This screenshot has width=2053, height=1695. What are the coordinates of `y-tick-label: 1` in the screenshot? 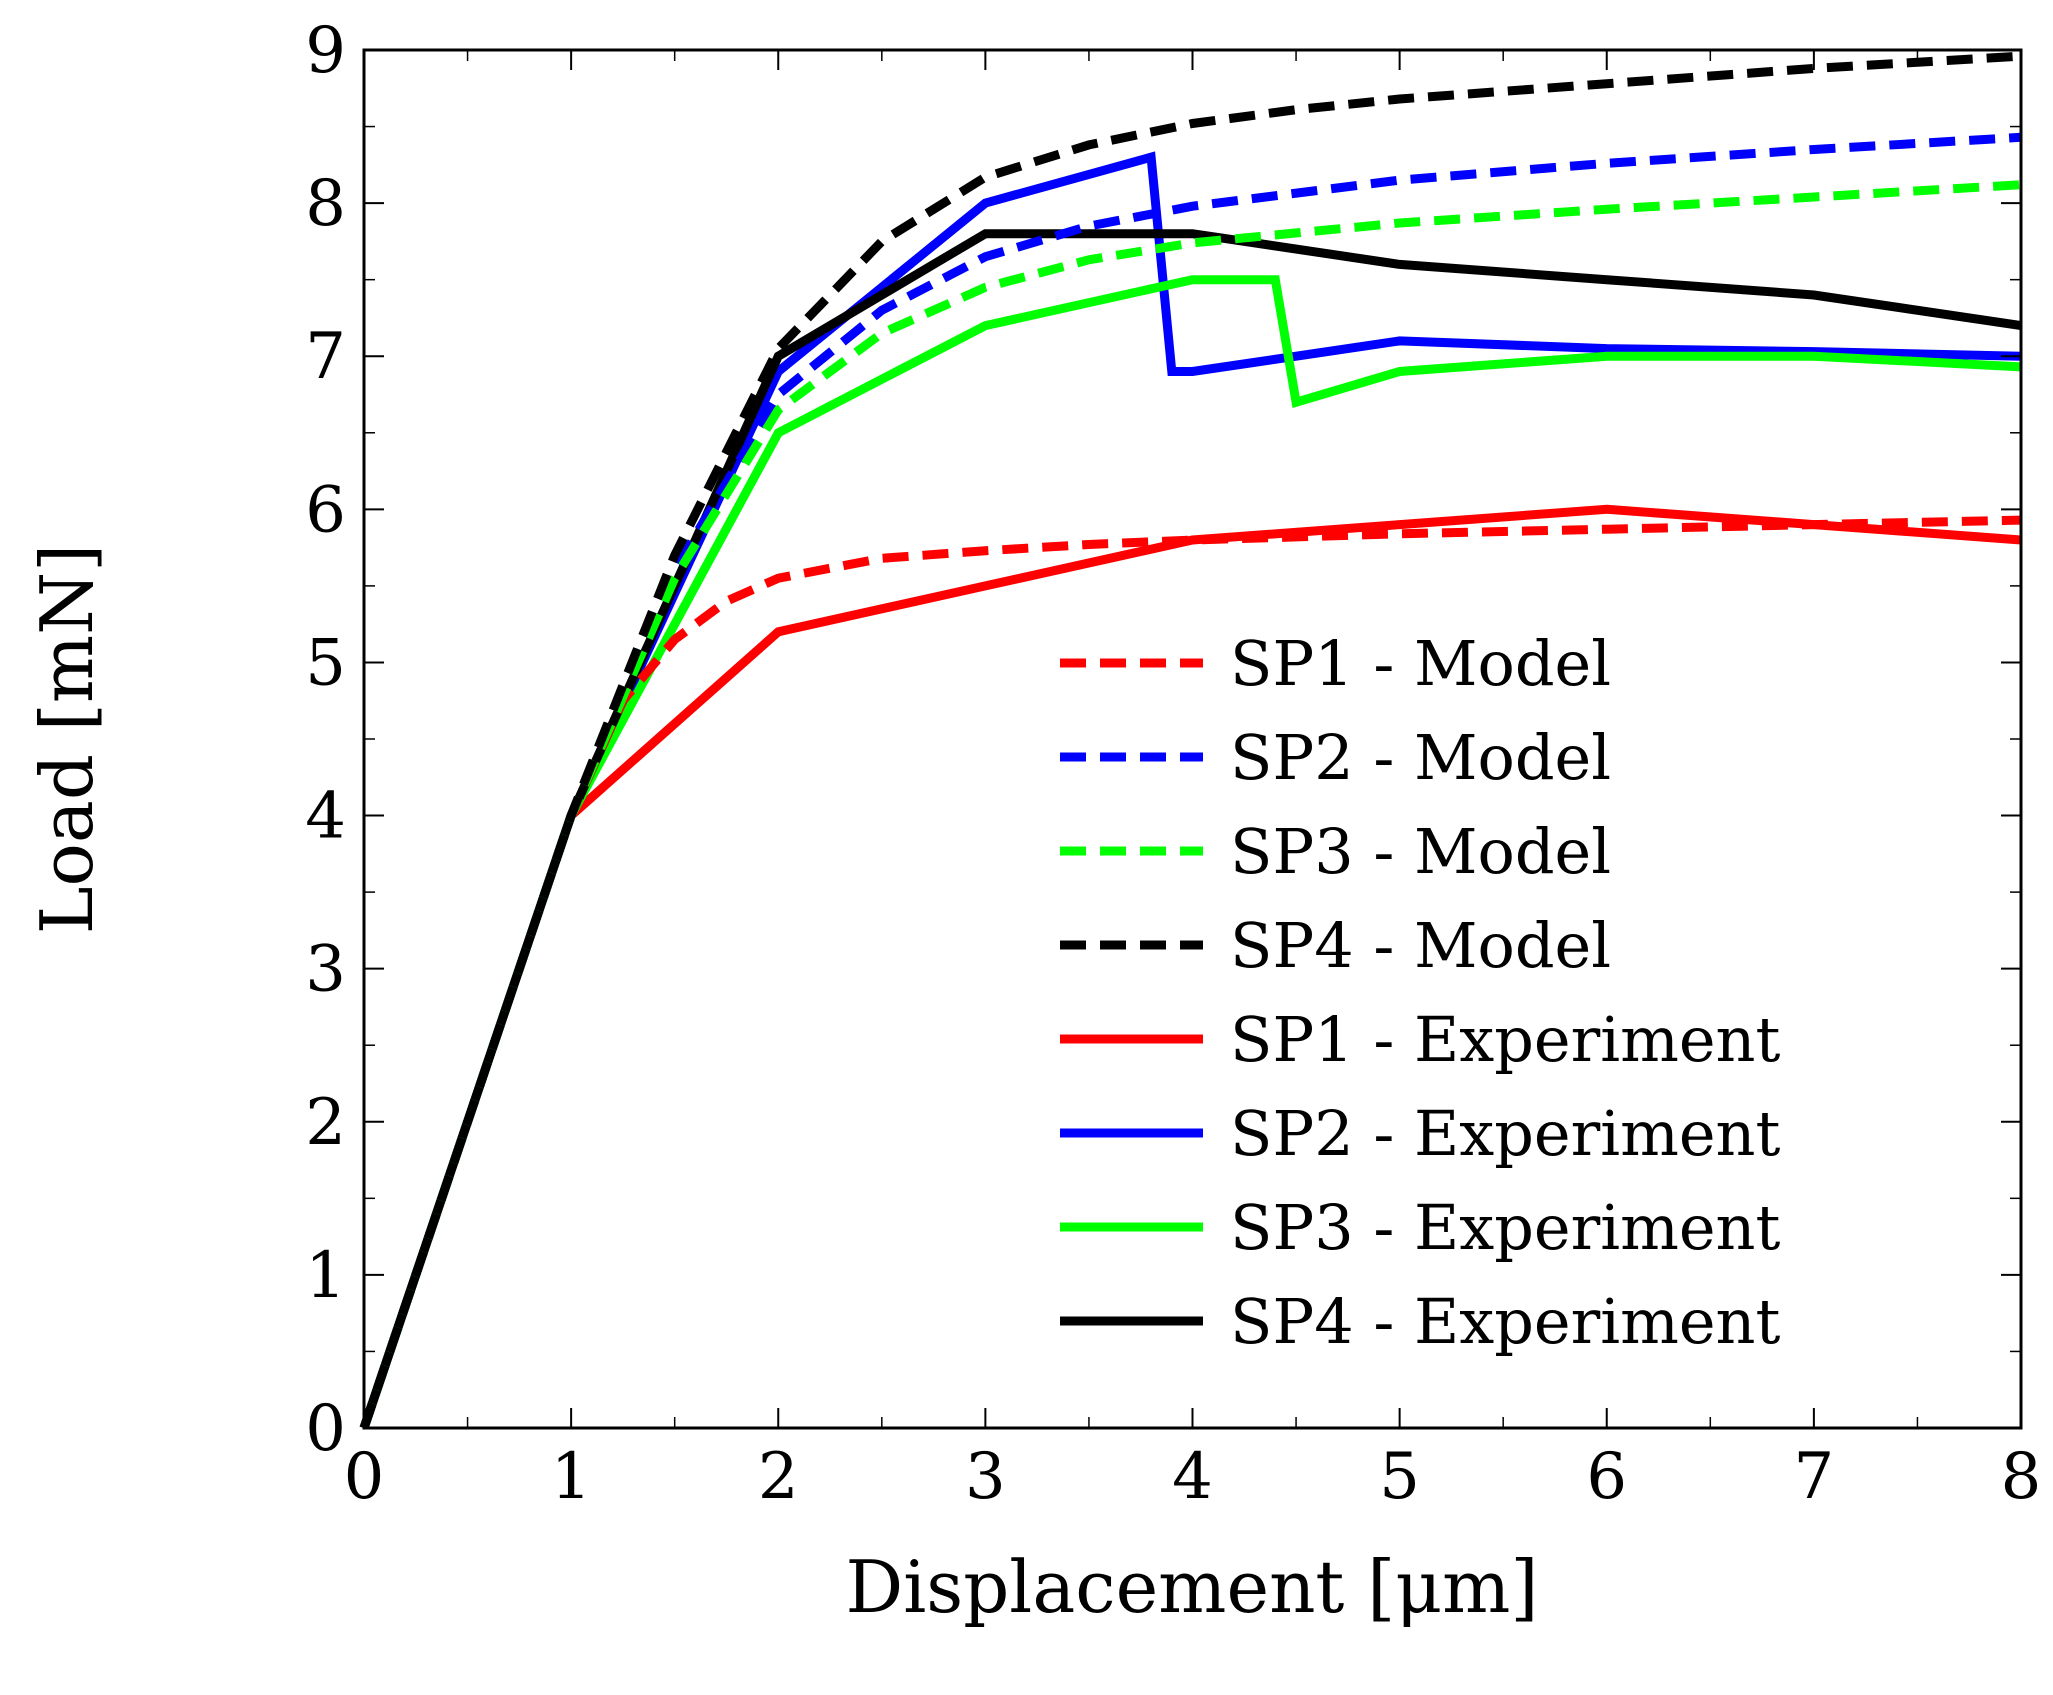 It's located at (325, 1276).